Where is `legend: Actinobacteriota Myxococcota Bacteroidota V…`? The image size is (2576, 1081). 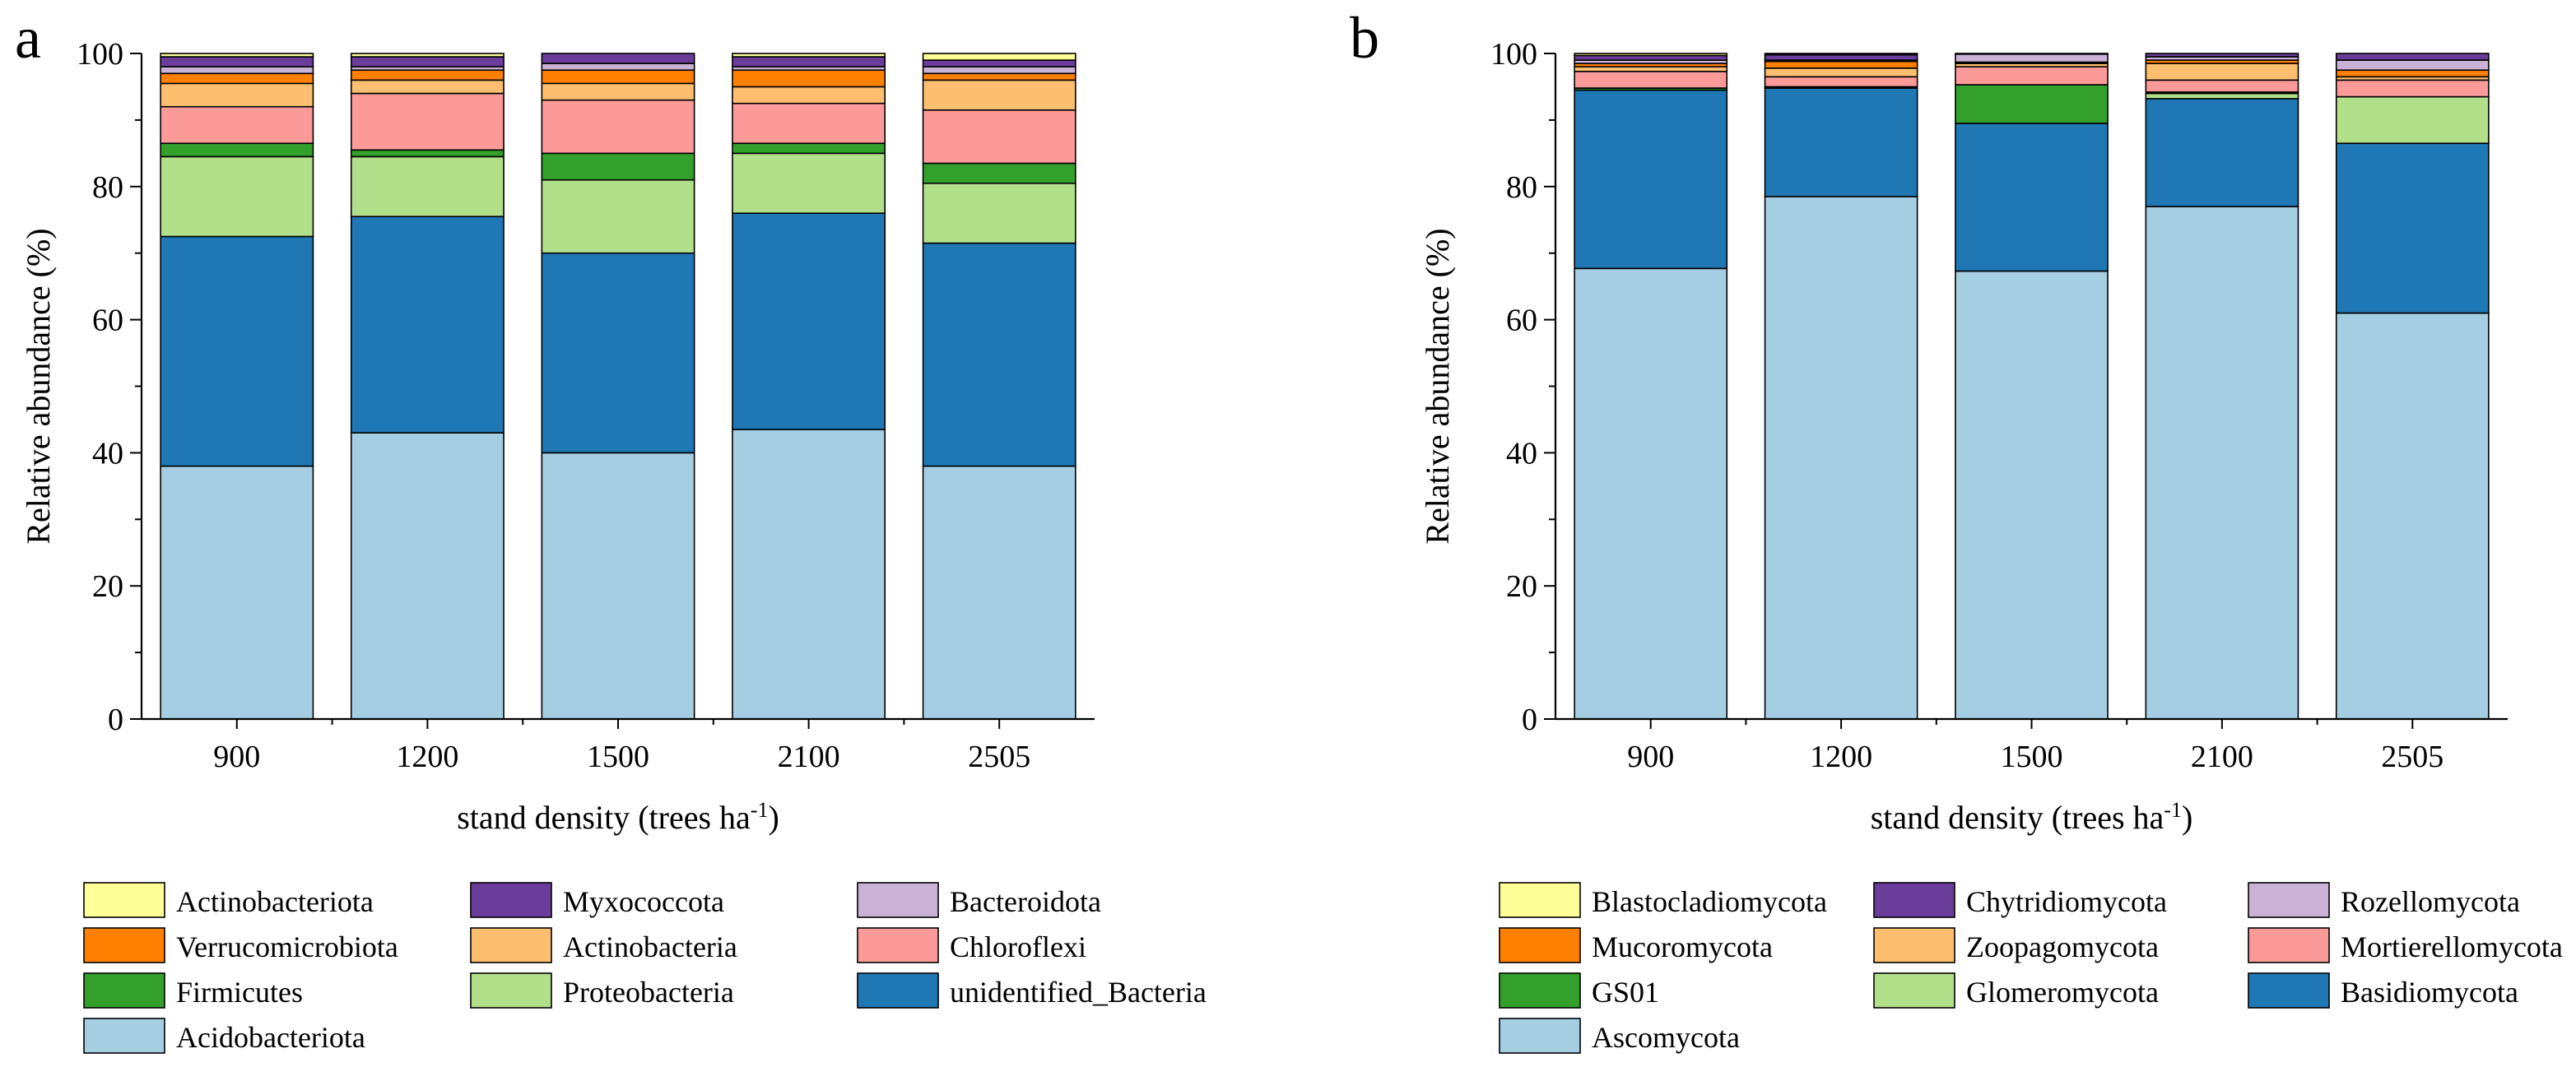 legend: Actinobacteriota Myxococcota Bacteroidota V… is located at coordinates (645, 968).